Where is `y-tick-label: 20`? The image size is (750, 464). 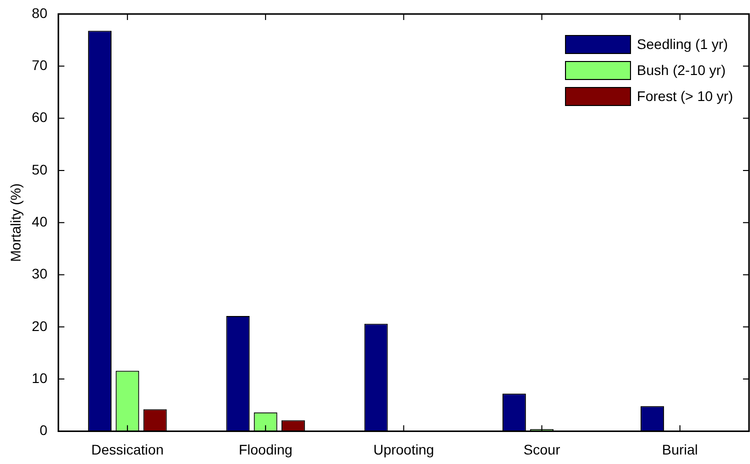
y-tick-label: 20 is located at coordinates (40, 326).